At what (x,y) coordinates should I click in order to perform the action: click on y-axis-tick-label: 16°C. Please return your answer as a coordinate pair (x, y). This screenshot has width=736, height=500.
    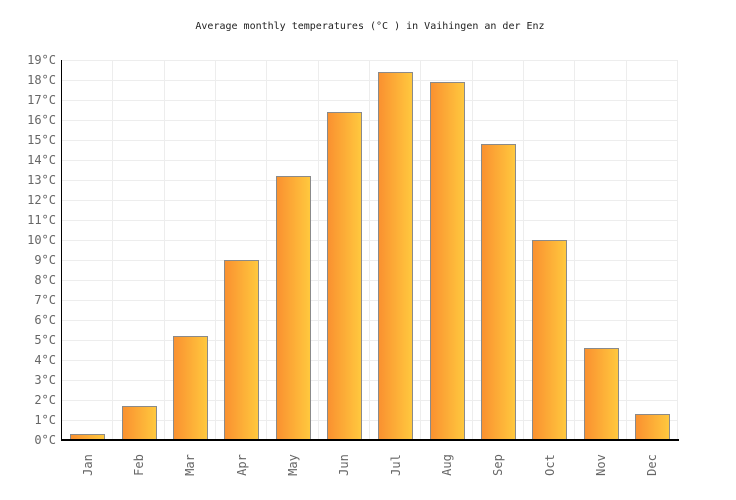
    Looking at the image, I should click on (41, 120).